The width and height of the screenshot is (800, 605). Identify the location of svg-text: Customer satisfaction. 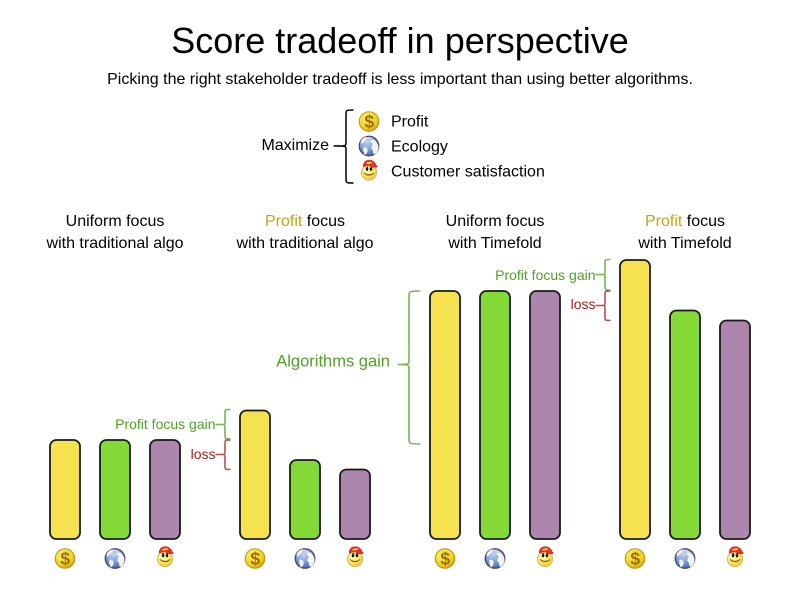
(468, 172).